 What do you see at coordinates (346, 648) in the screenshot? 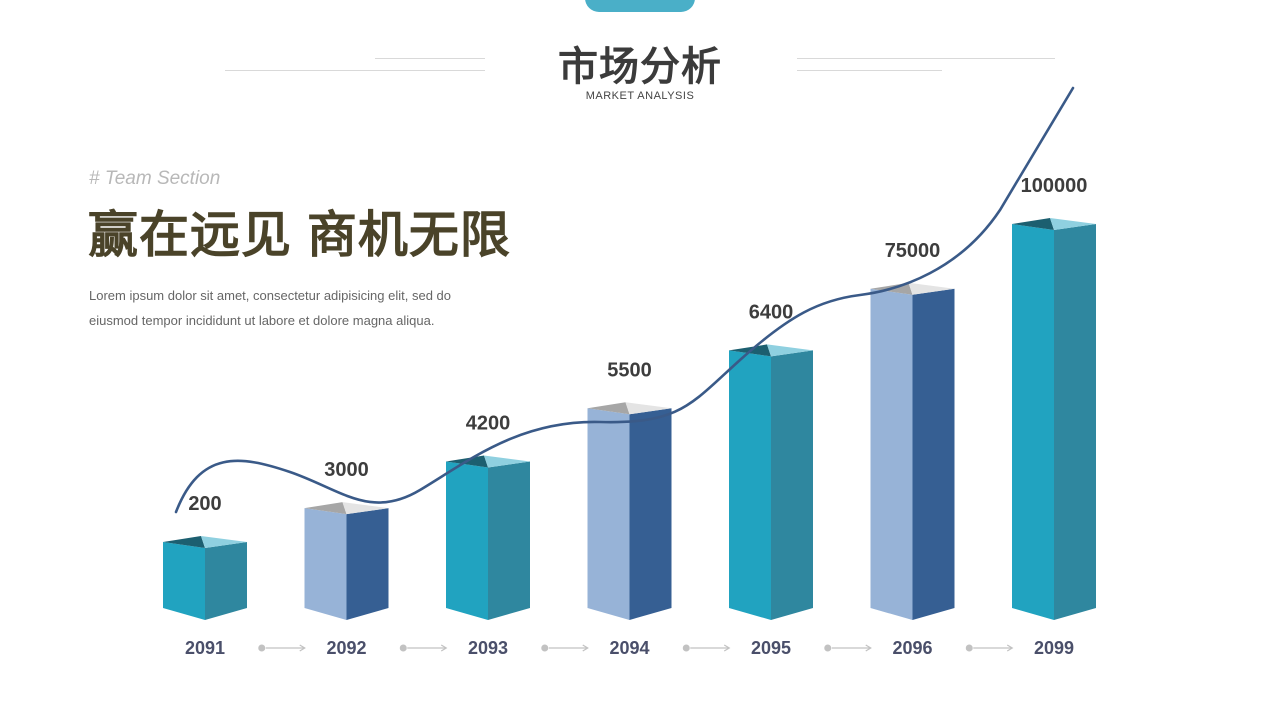
I see `category-label: 2092` at bounding box center [346, 648].